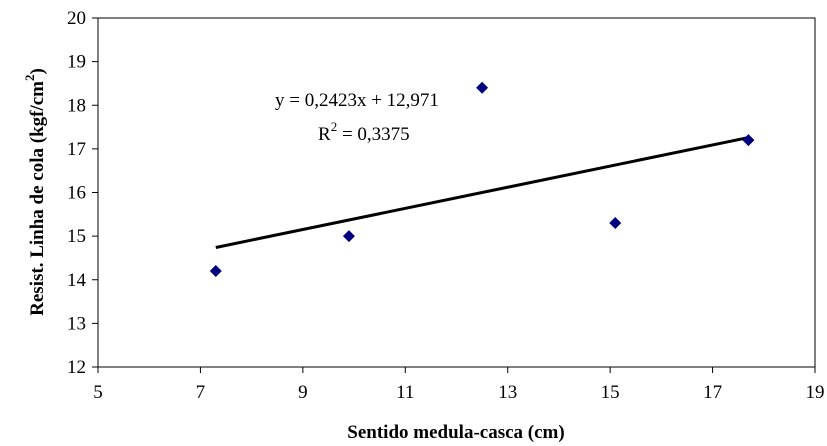 This screenshot has width=827, height=446. Describe the element at coordinates (405, 392) in the screenshot. I see `x-tick-label: 11` at that location.